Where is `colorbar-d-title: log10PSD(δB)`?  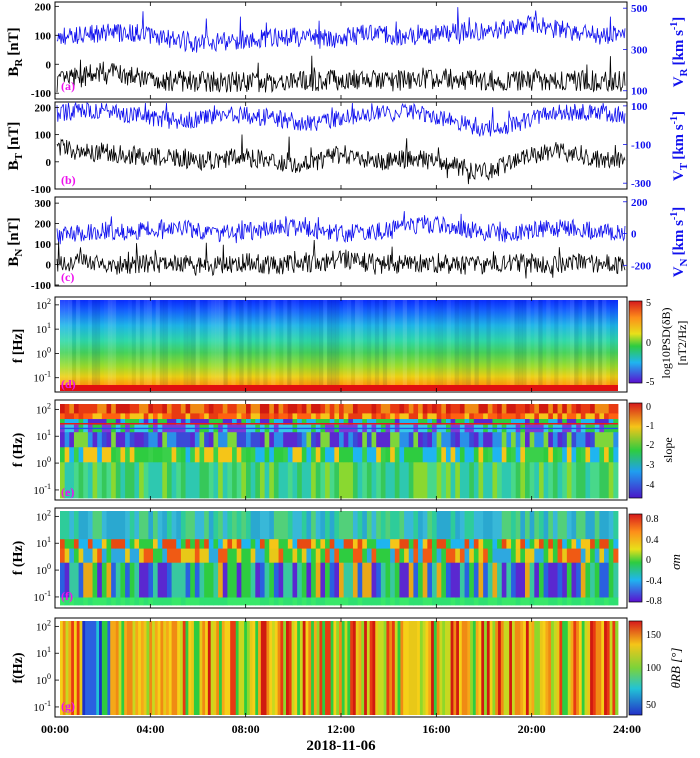 colorbar-d-title: log10PSD(δB) is located at coordinates (666, 342).